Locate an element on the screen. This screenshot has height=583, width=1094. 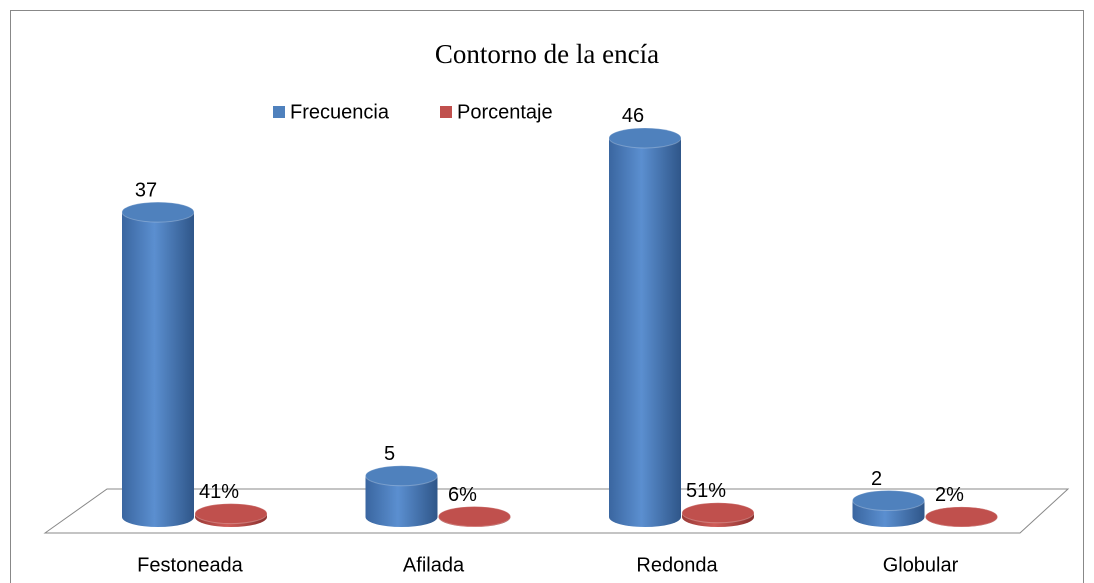
x-tick-label: Redonda is located at coordinates (677, 565).